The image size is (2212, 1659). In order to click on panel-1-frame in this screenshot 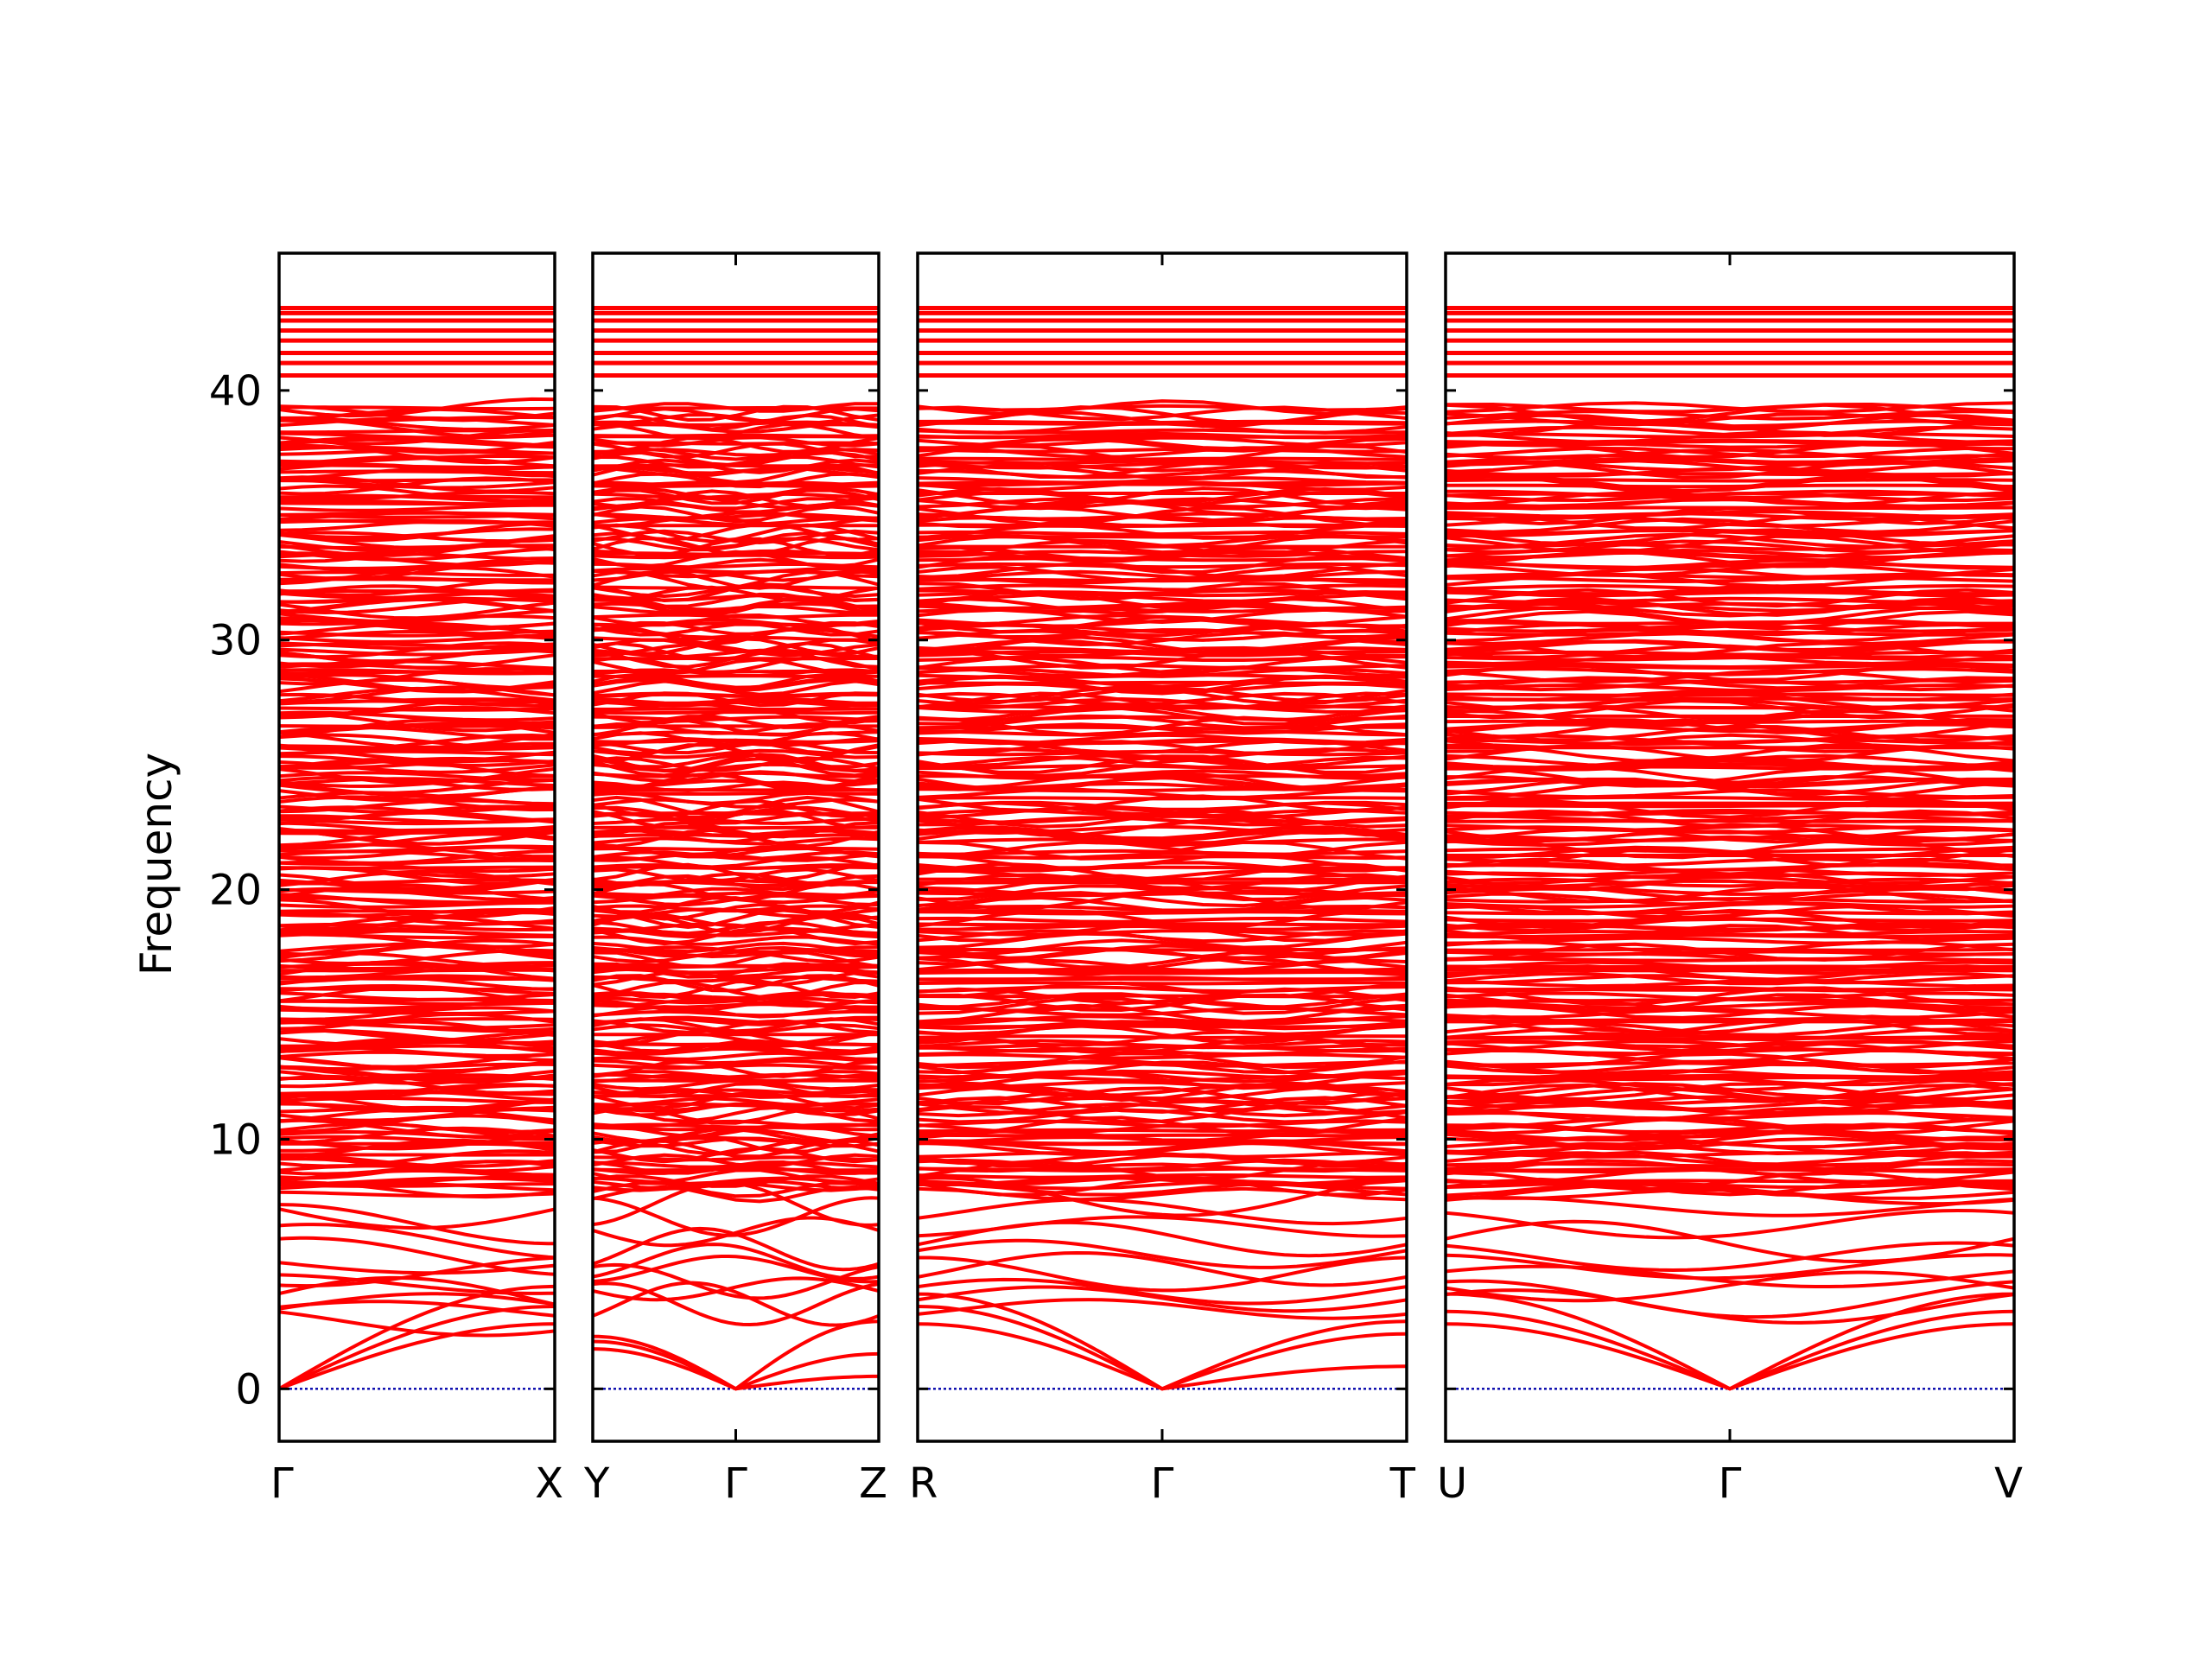, I will do `click(416, 847)`.